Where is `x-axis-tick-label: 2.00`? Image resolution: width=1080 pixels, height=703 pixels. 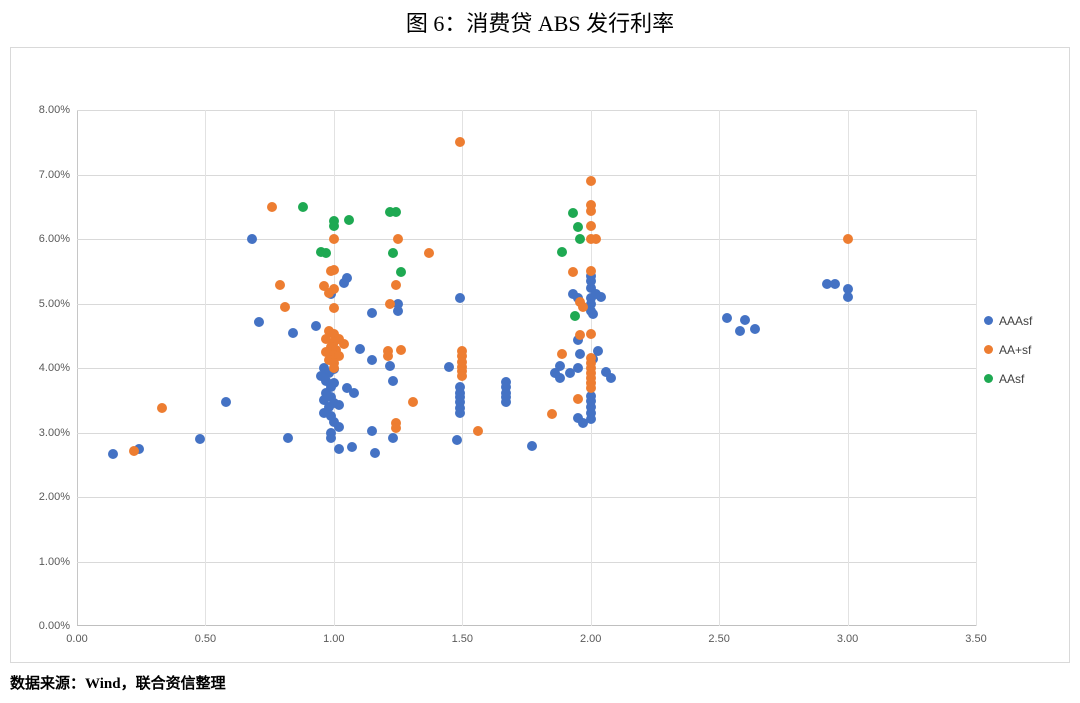
x-axis-tick-label: 2.00 is located at coordinates (590, 639).